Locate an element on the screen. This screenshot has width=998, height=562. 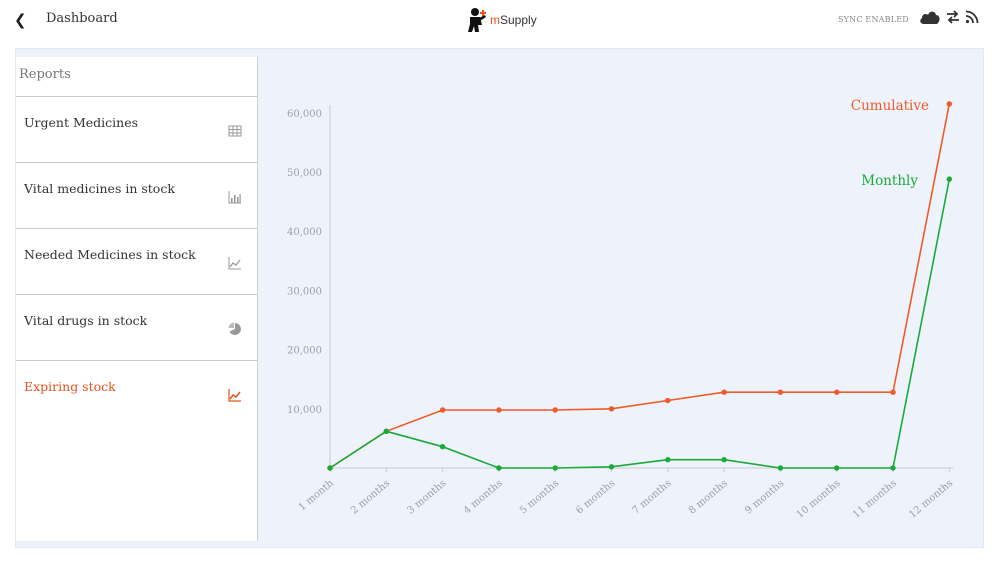
y-tick-label: 20,000 is located at coordinates (304, 351).